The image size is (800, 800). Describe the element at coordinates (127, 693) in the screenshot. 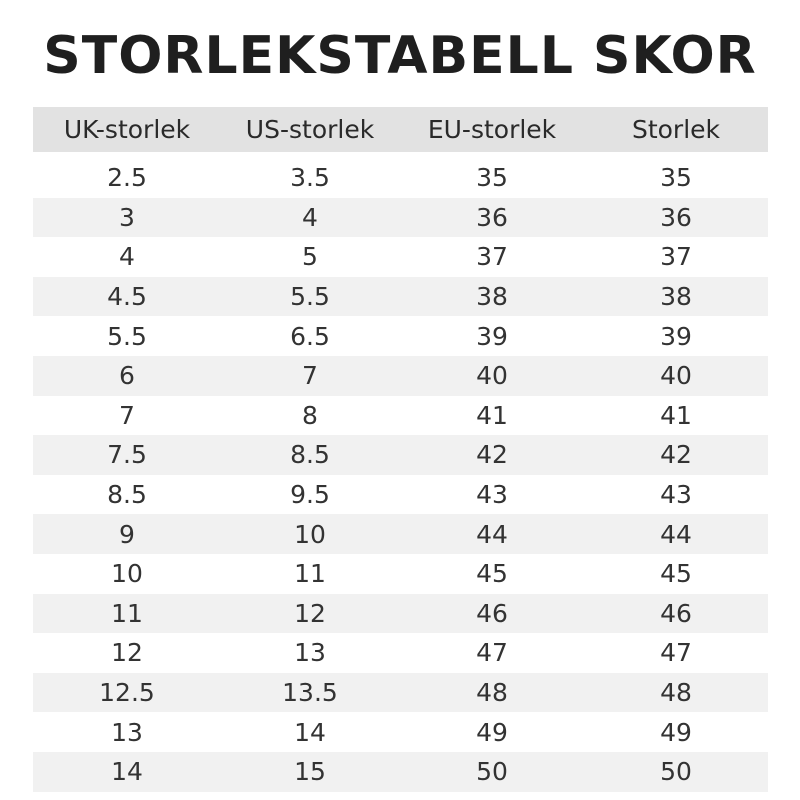

I see `table-cell: 12.5` at that location.